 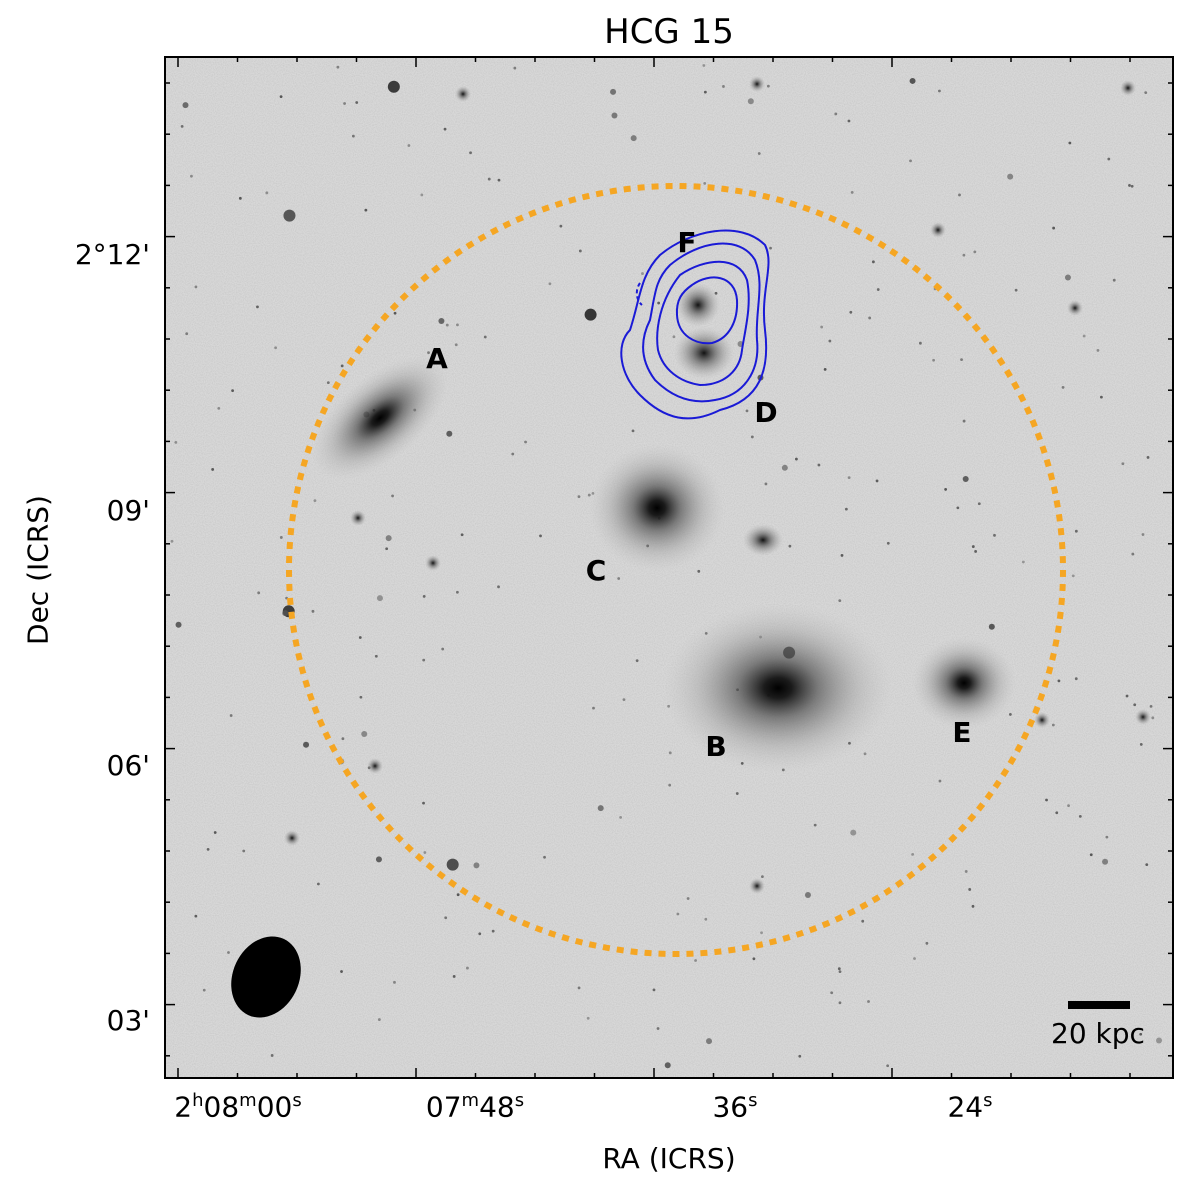 What do you see at coordinates (715, 746) in the screenshot?
I see `label-galaxy-b: B` at bounding box center [715, 746].